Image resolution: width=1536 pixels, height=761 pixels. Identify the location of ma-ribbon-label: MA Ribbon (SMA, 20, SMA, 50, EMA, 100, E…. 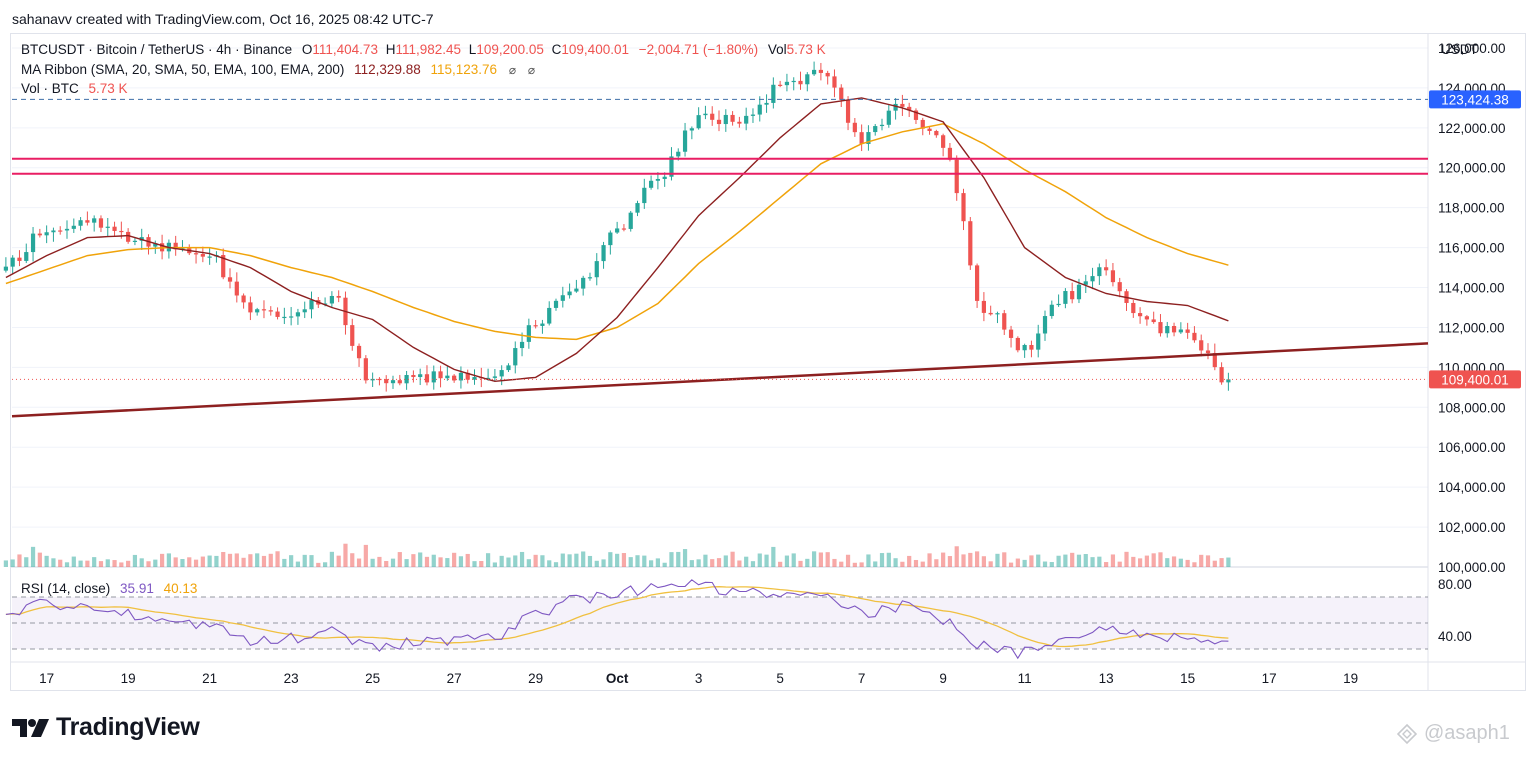
(183, 69).